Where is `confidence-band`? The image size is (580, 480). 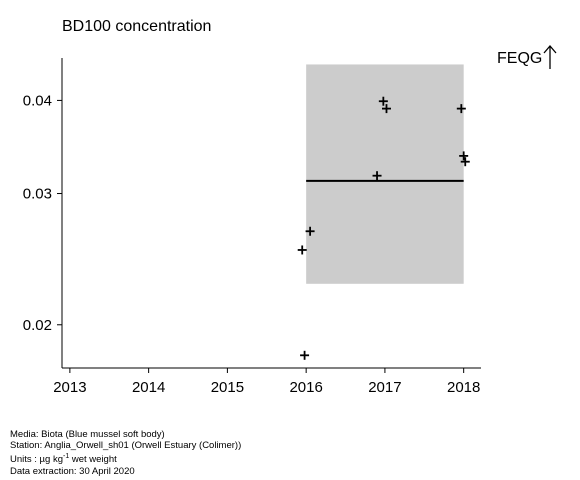 confidence-band is located at coordinates (385, 174).